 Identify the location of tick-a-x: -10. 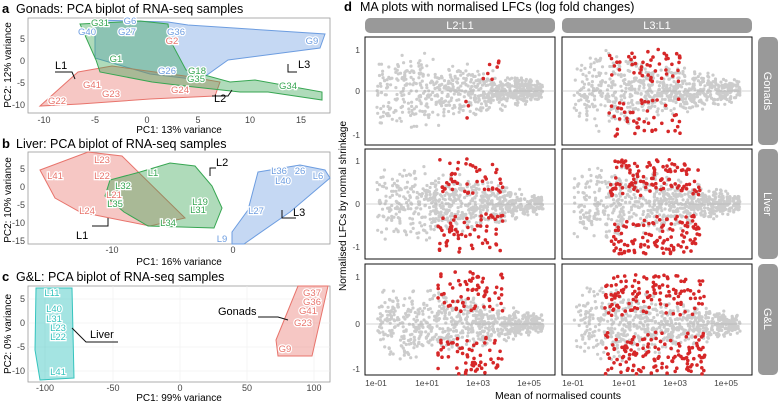
(43, 120).